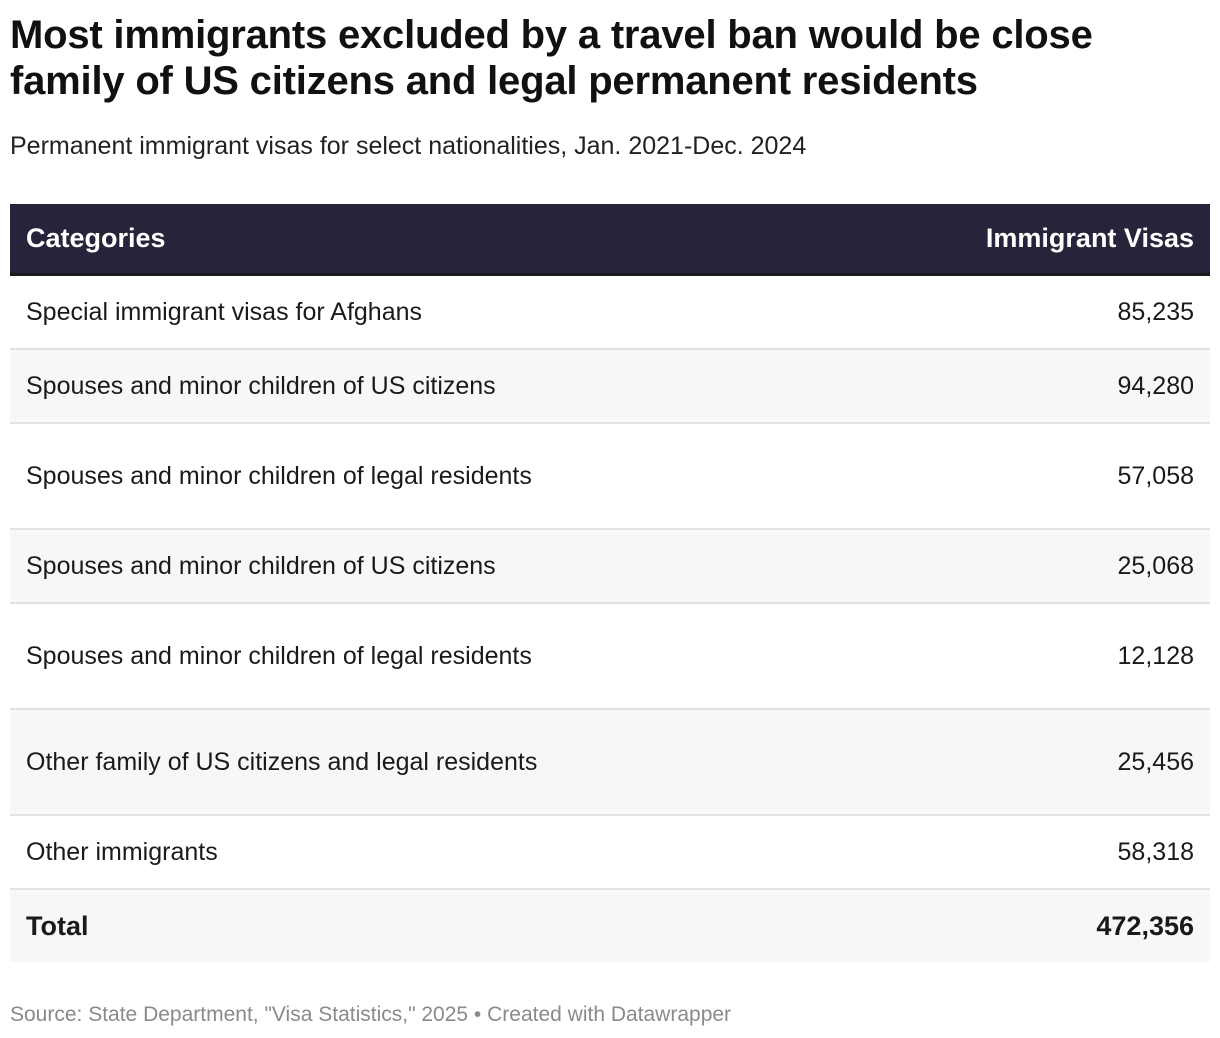 The height and width of the screenshot is (1038, 1220). What do you see at coordinates (224, 312) in the screenshot?
I see `row-category: Special immigrant visas for Afghans` at bounding box center [224, 312].